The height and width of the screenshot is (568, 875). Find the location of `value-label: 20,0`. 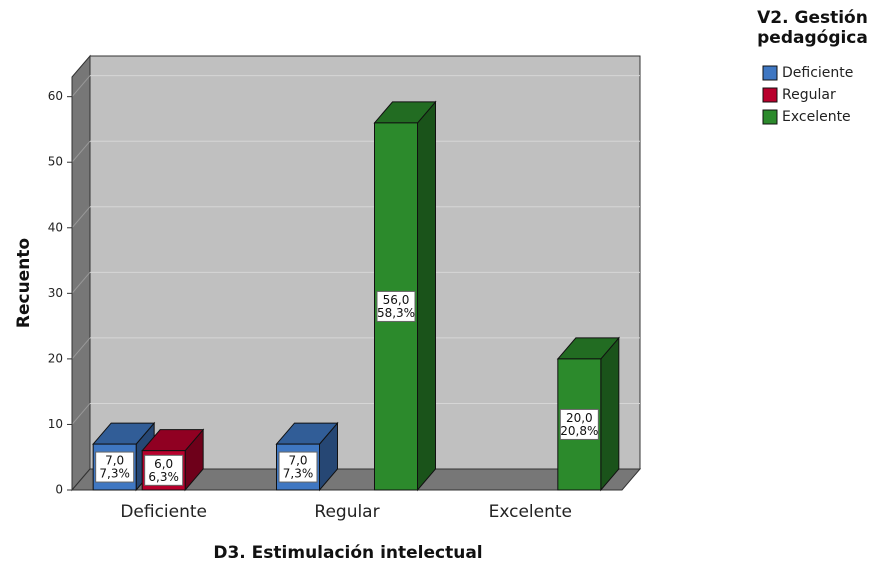

value-label: 20,0 is located at coordinates (579, 418).